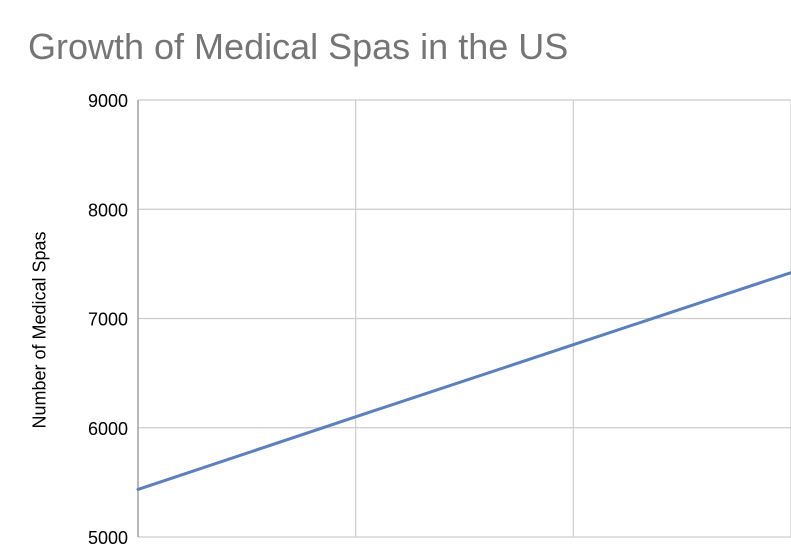 Image resolution: width=791 pixels, height=547 pixels. I want to click on y-tick-labels: 9000 8000 7000 6000 5000, so click(108, 319).